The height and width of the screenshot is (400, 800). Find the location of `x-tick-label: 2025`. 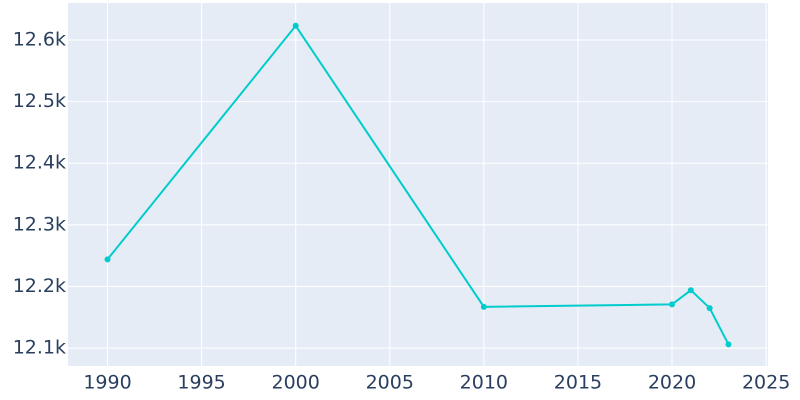

x-tick-label: 2025 is located at coordinates (766, 383).